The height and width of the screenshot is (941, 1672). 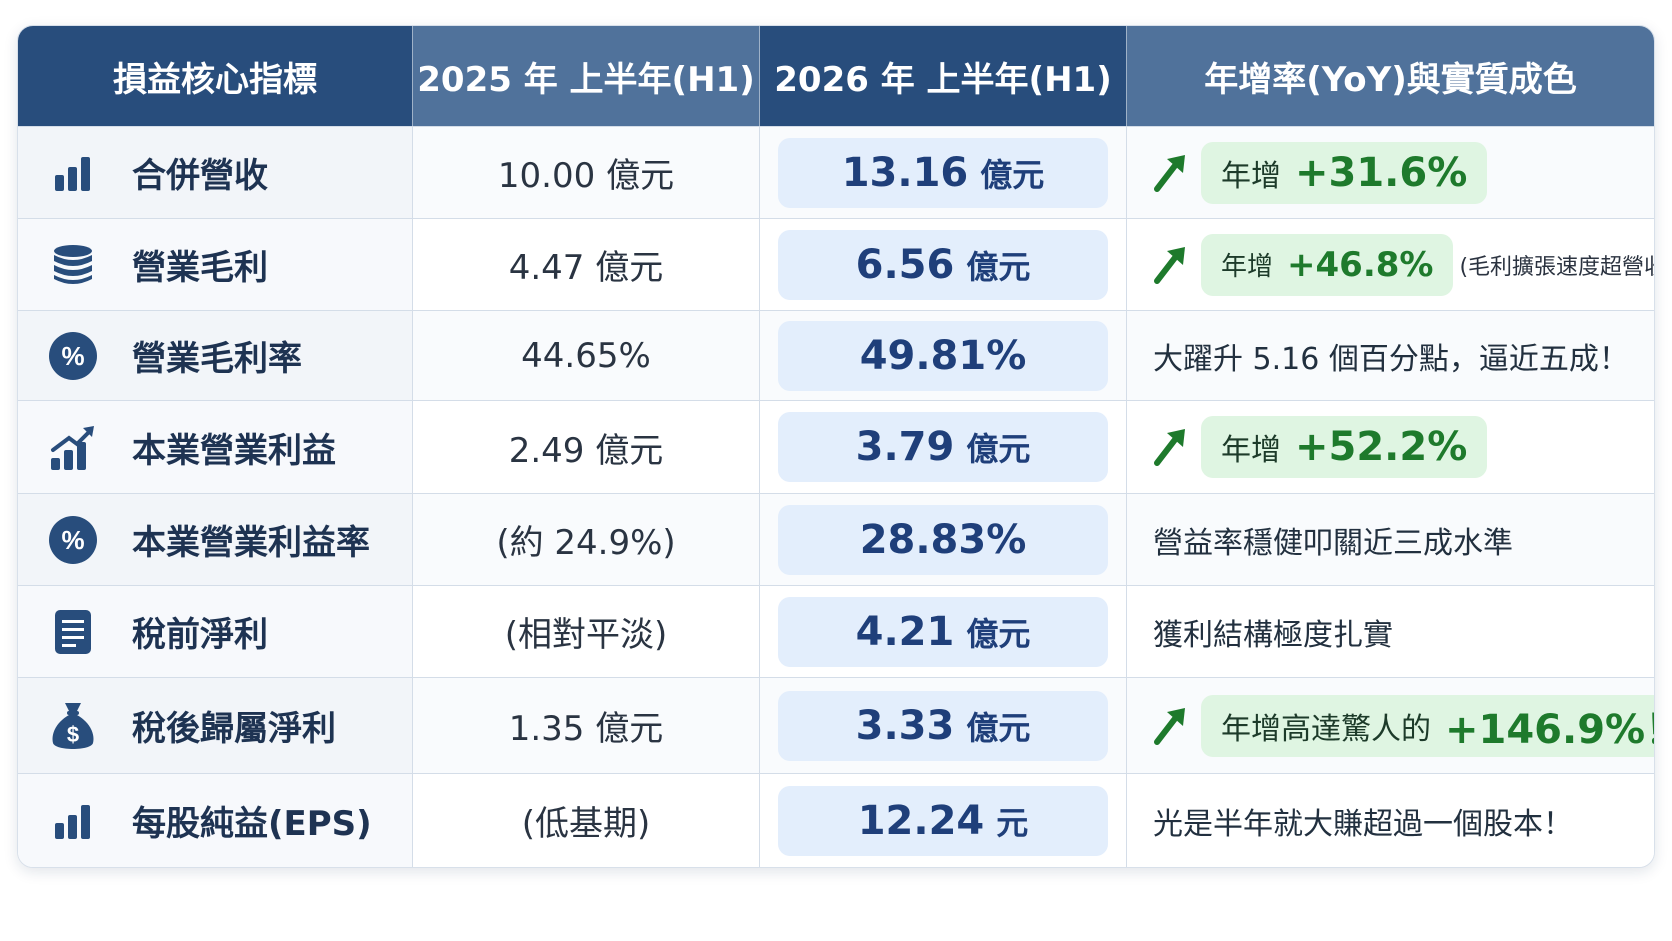 I want to click on value-2026-h1: 3.33, so click(x=905, y=725).